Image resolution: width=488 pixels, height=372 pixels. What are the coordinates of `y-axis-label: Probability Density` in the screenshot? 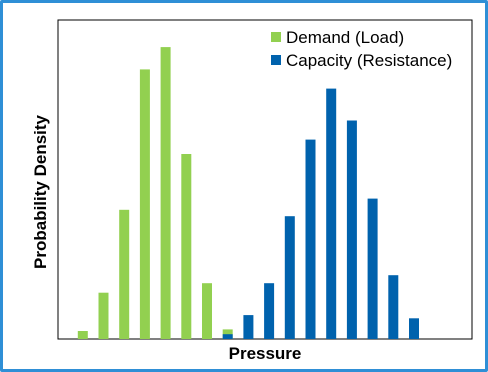 It's located at (40, 191).